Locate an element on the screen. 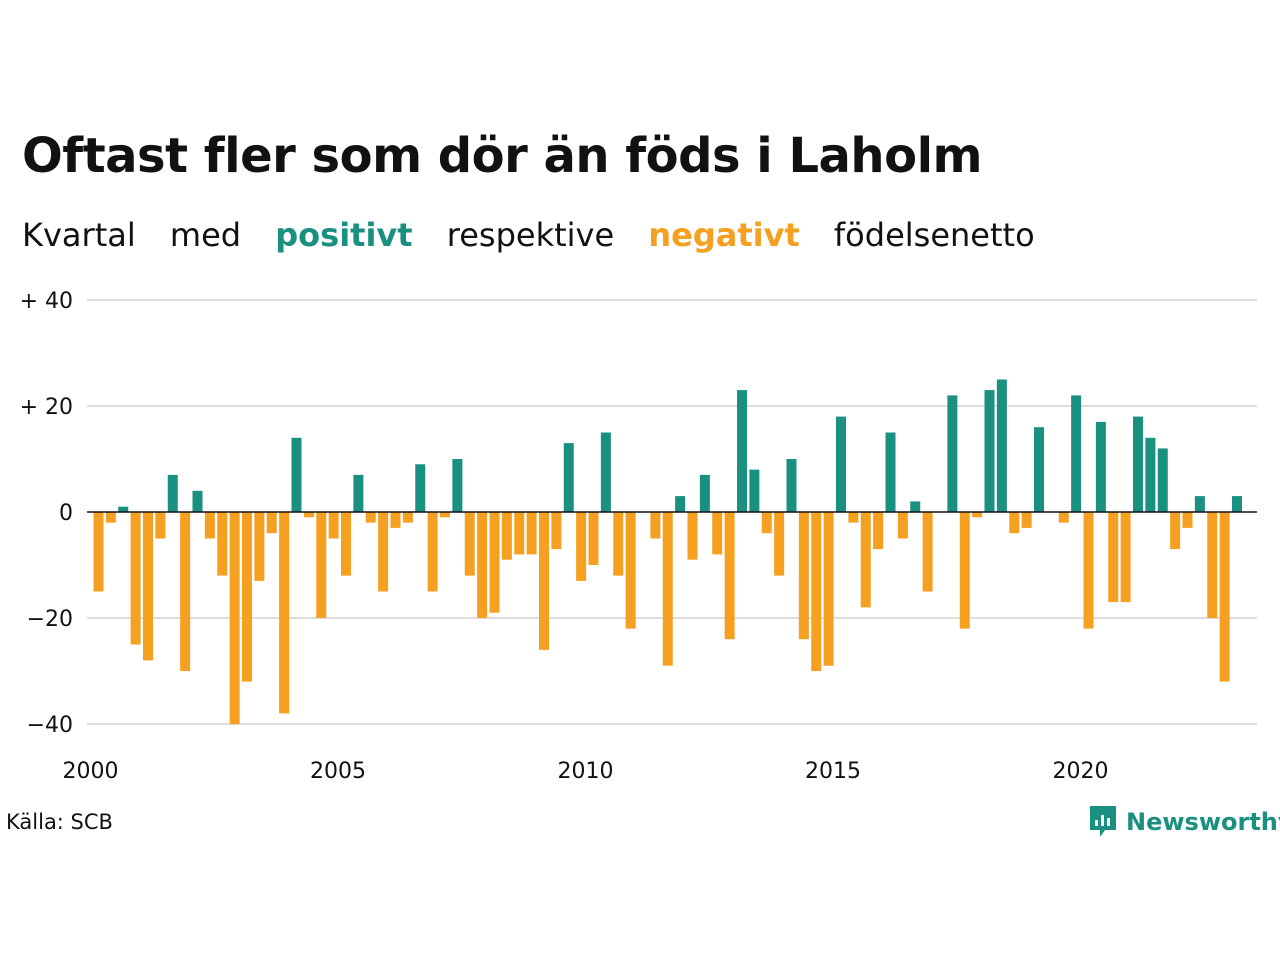 The width and height of the screenshot is (1280, 960). y-tick-label: + 40 is located at coordinates (46, 301).